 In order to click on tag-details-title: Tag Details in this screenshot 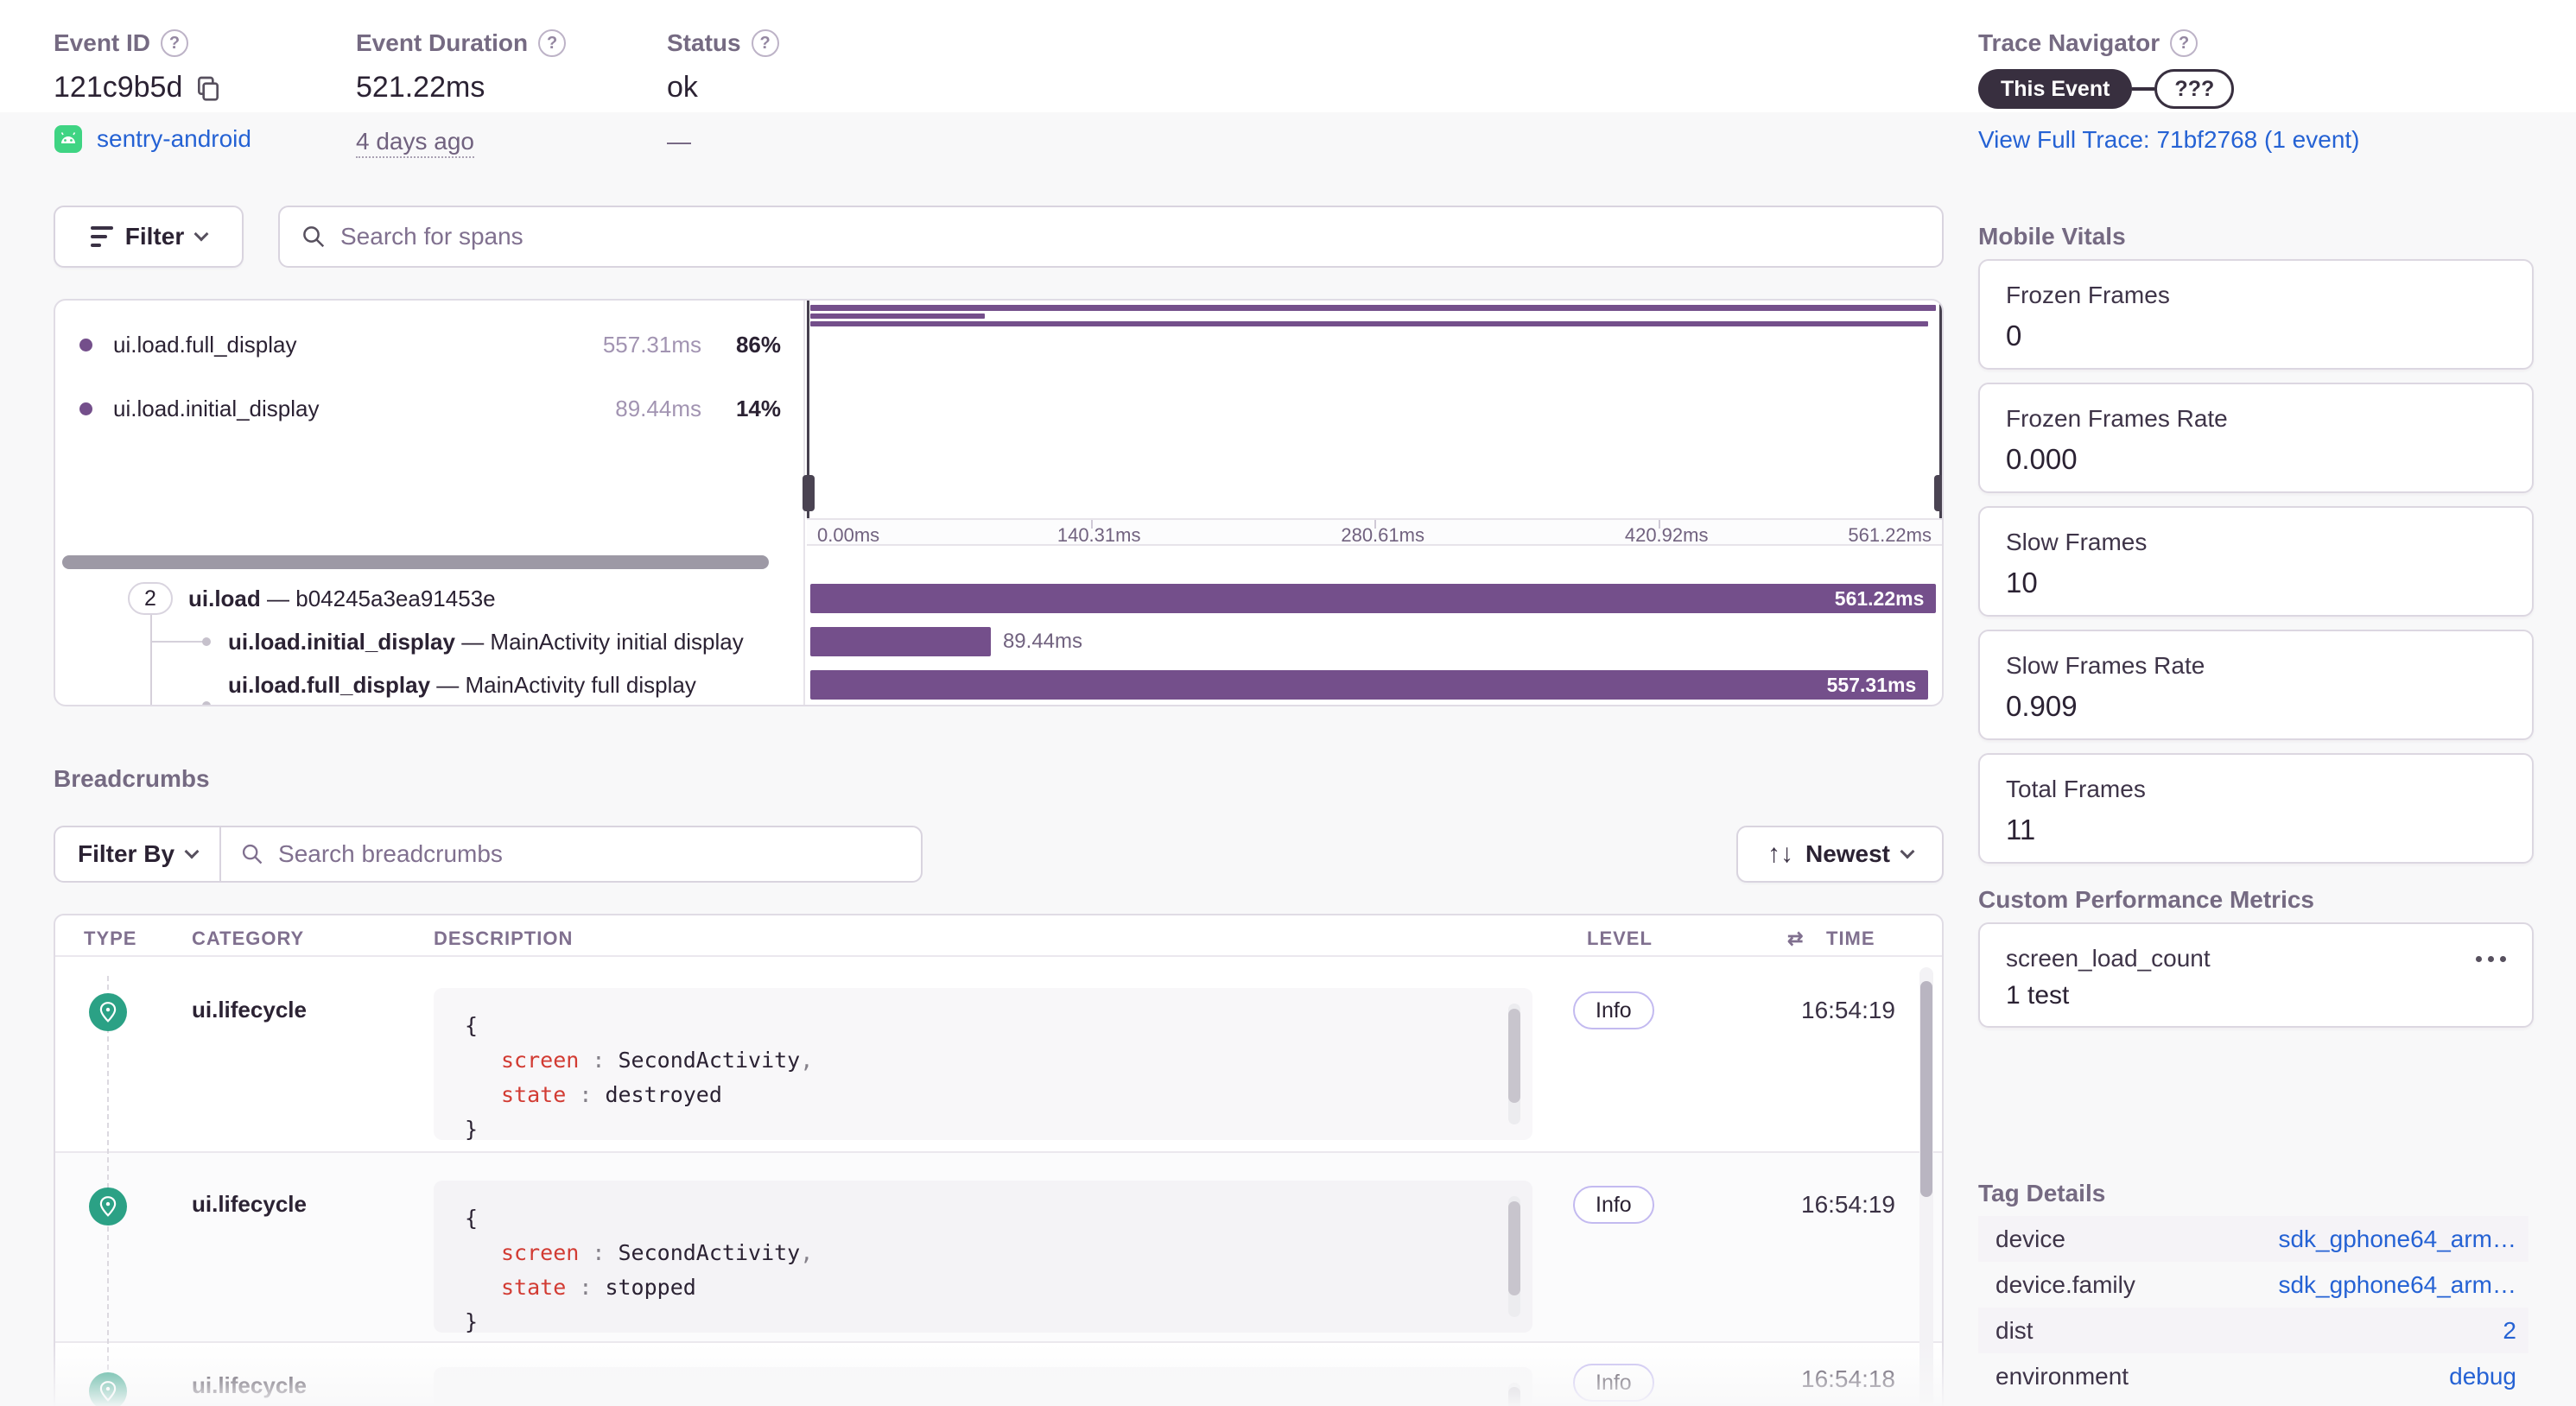, I will do `click(2042, 1193)`.